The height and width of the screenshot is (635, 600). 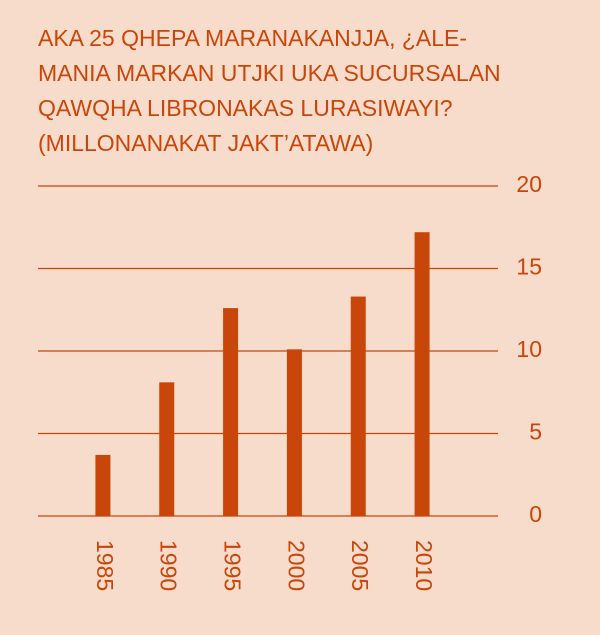 What do you see at coordinates (252, 38) in the screenshot?
I see `chart-title: AKA 25 QHEPA MARANAKANJJA, ¿ALE-` at bounding box center [252, 38].